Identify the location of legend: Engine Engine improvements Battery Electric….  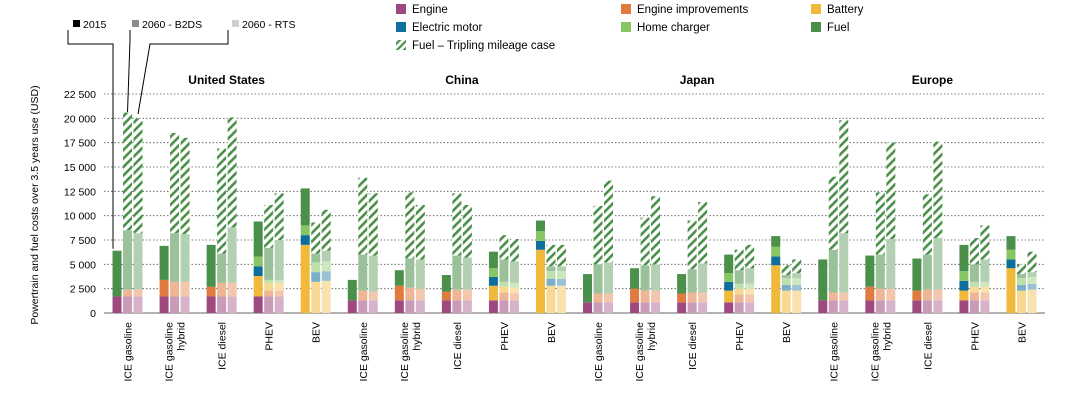
(630, 28).